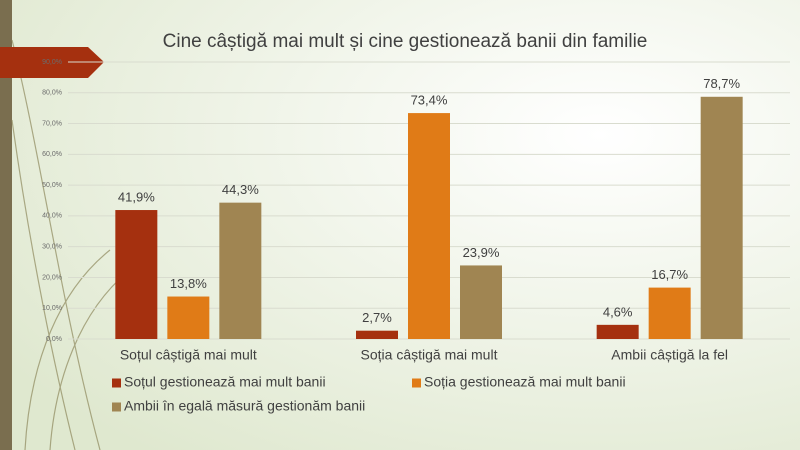 This screenshot has height=450, width=800. Describe the element at coordinates (240, 189) in the screenshot. I see `data-label: 44,3%` at that location.